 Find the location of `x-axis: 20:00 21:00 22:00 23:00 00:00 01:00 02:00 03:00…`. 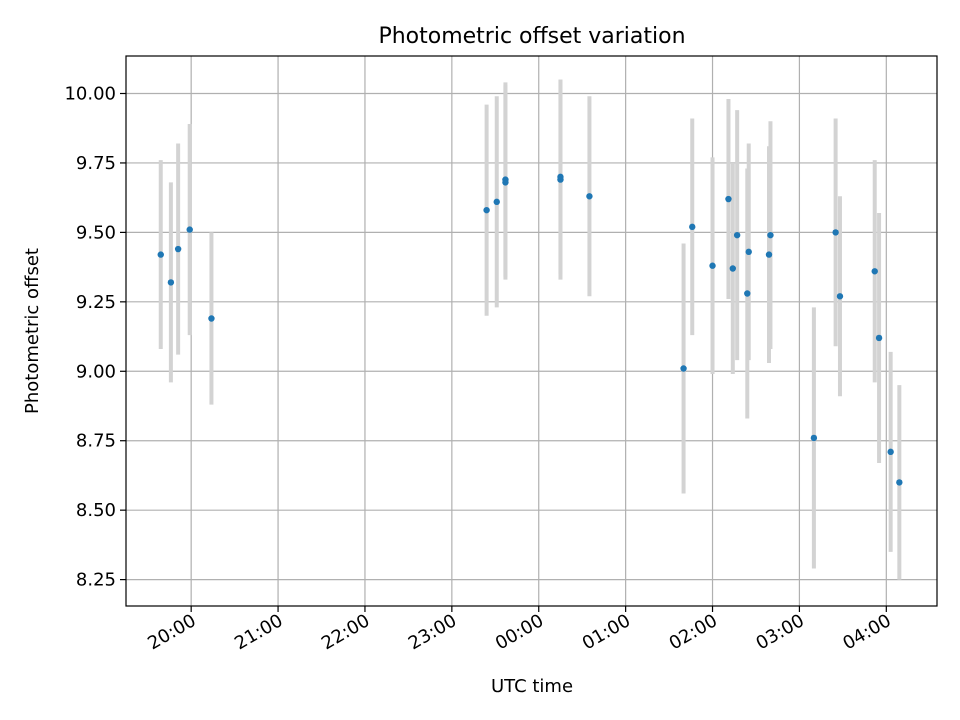

x-axis: 20:00 21:00 22:00 23:00 00:00 01:00 02:00 03:00… is located at coordinates (519, 630).